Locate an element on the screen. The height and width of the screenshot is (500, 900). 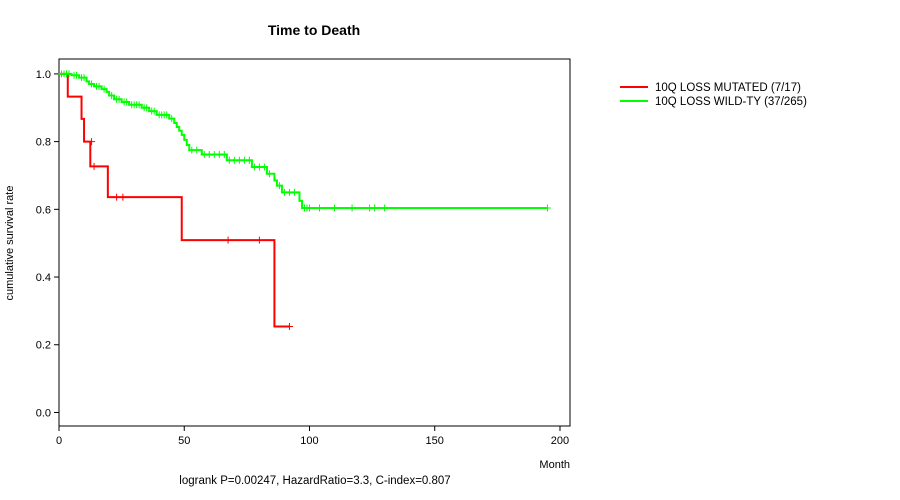
legend-label: 10Q LOSS MUTATED (7/17) is located at coordinates (728, 88).